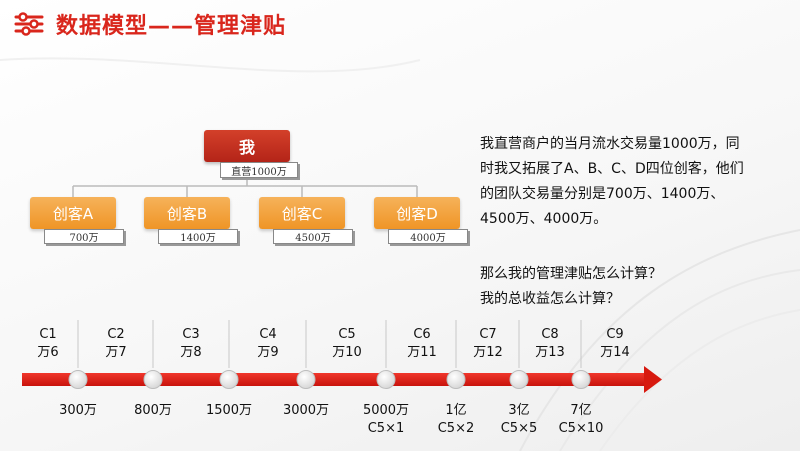  I want to click on level-code: C3, so click(191, 334).